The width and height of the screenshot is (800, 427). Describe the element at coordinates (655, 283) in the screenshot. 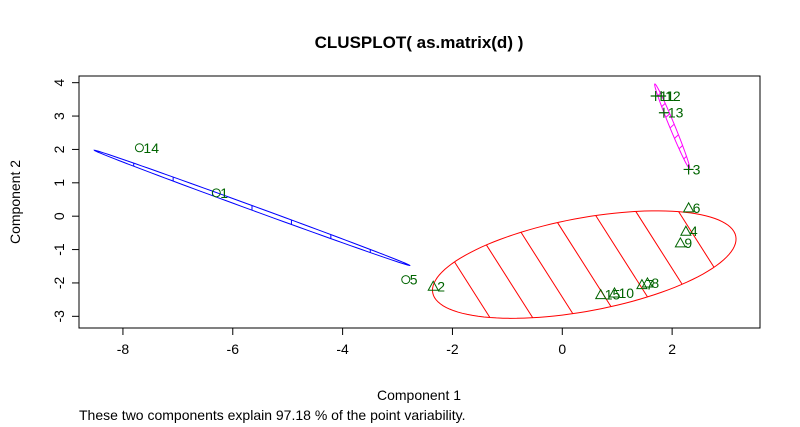

I see `point-label-8: 8` at that location.